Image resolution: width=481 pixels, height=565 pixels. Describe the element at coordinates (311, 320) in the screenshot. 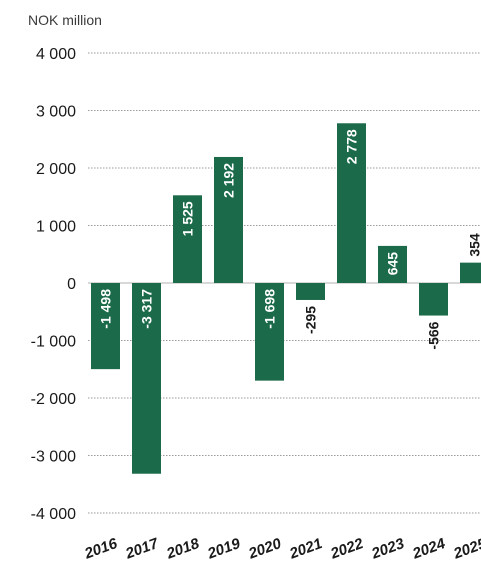

I see `data-label: -295` at that location.